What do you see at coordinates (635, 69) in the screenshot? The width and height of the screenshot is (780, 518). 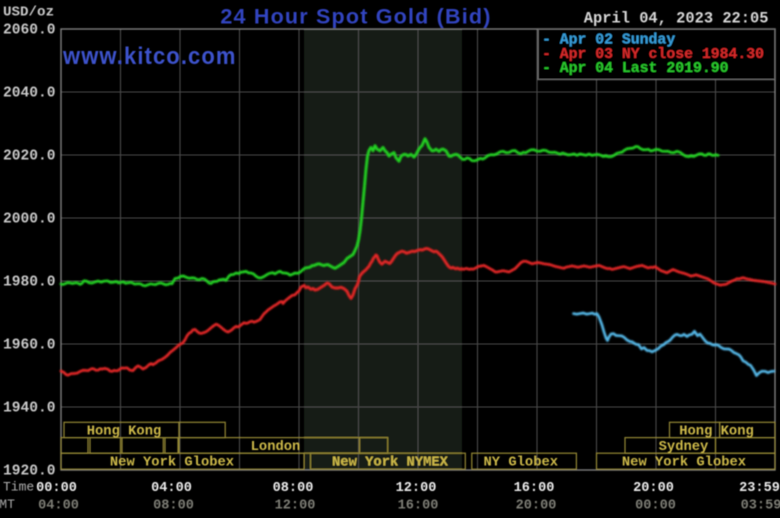 I see `svg-text: - Apr 04 Last 2019.90` at bounding box center [635, 69].